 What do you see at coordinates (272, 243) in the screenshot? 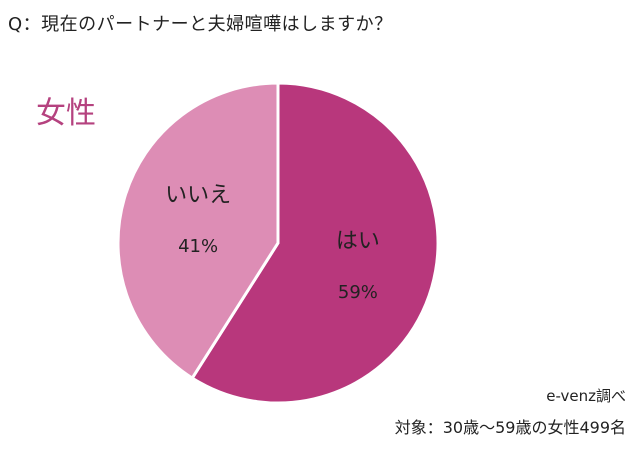
I see `pie-labels: はい 59% いいえ 41%` at bounding box center [272, 243].